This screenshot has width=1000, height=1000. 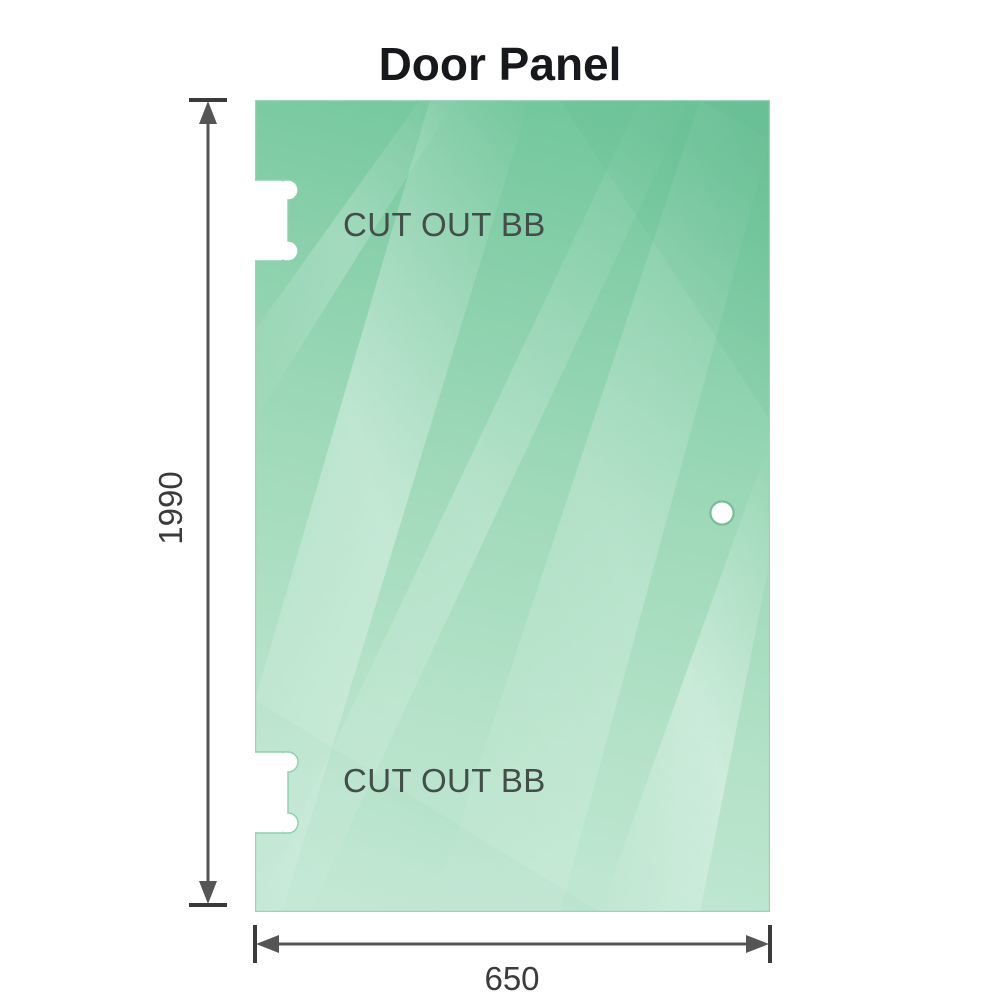 I want to click on cut-out-bottom, so click(x=277, y=792).